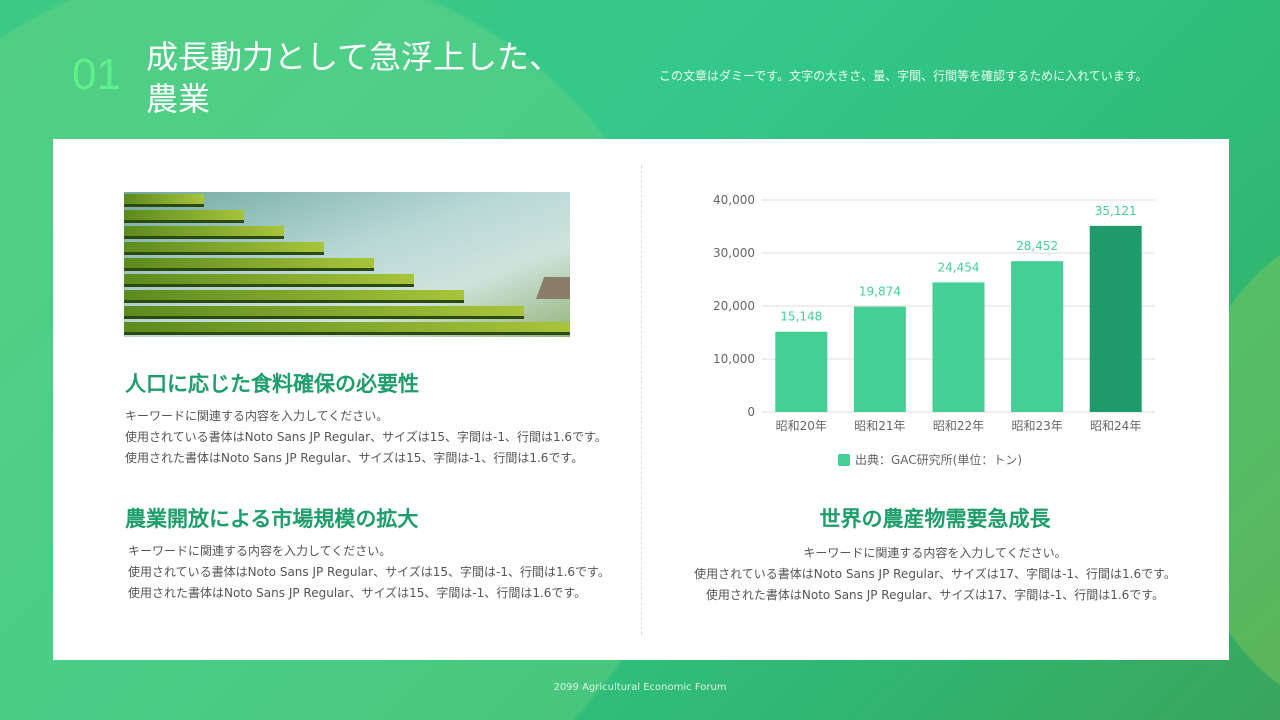  What do you see at coordinates (1037, 246) in the screenshot?
I see `data-label: 28,452` at bounding box center [1037, 246].